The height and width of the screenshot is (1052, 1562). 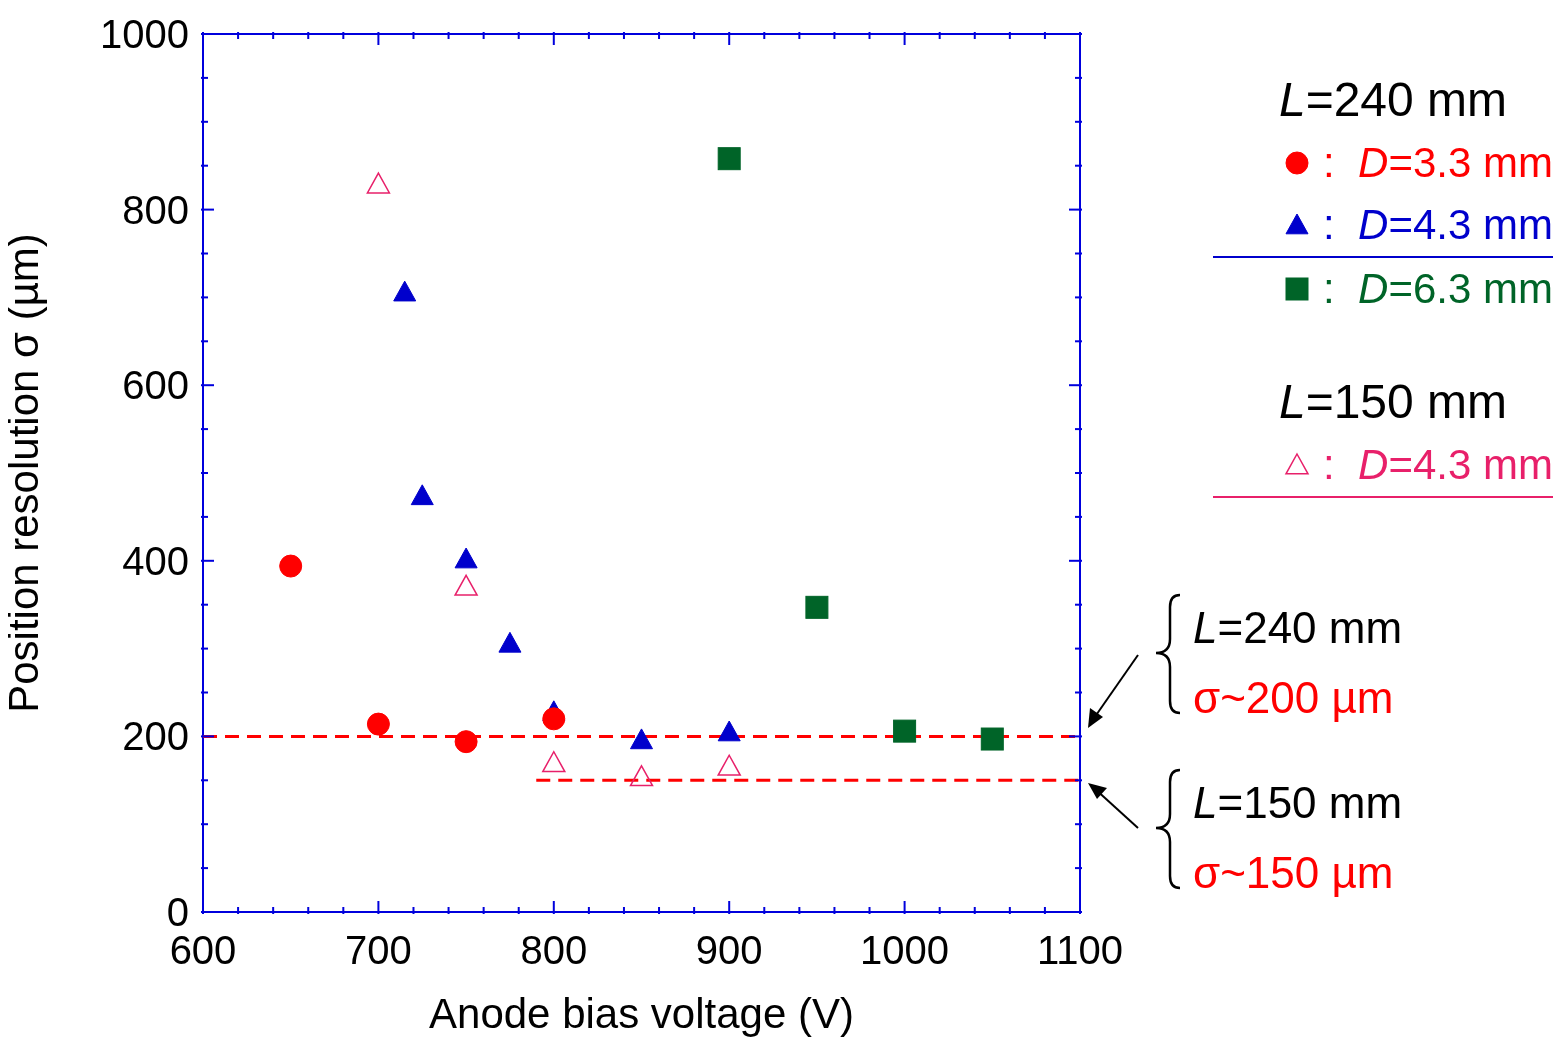 What do you see at coordinates (155, 560) in the screenshot?
I see `y-tick-label: 400` at bounding box center [155, 560].